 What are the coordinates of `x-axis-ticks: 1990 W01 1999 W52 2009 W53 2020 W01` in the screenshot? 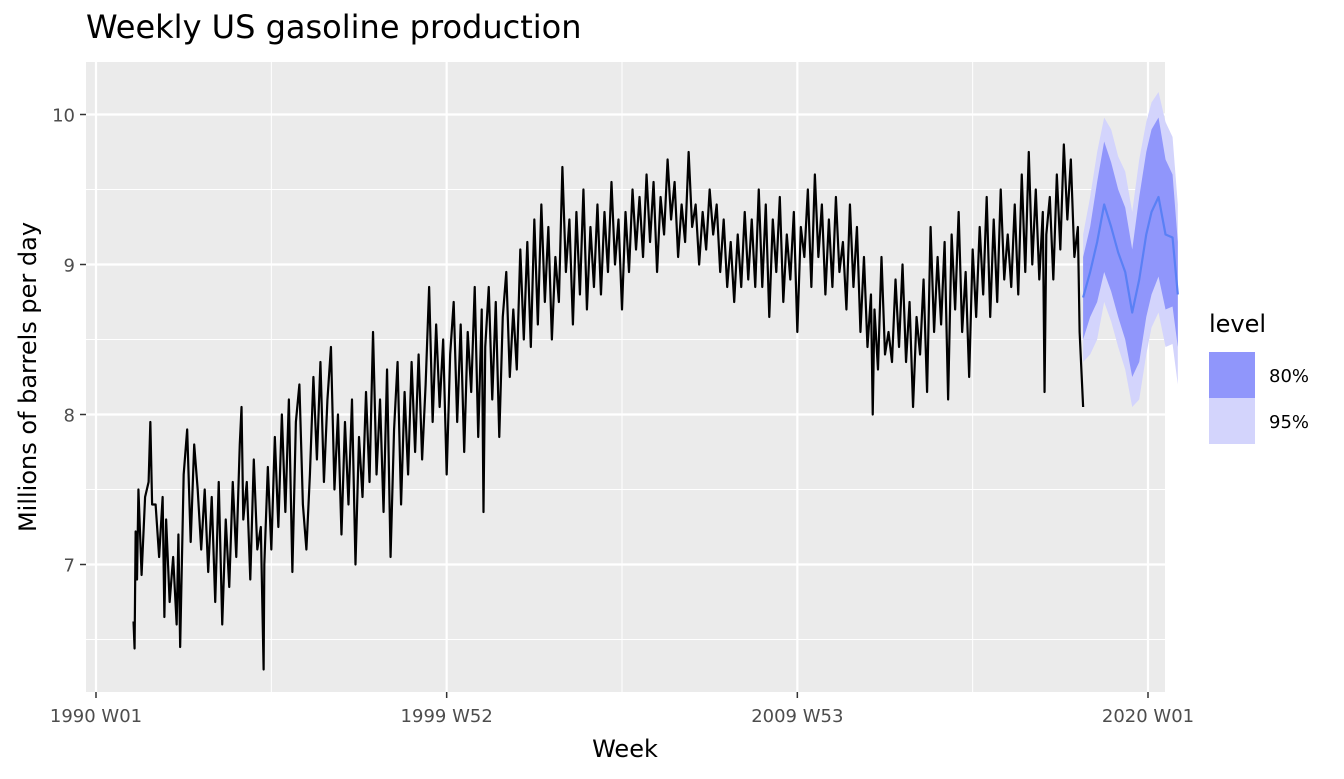 It's located at (622, 709).